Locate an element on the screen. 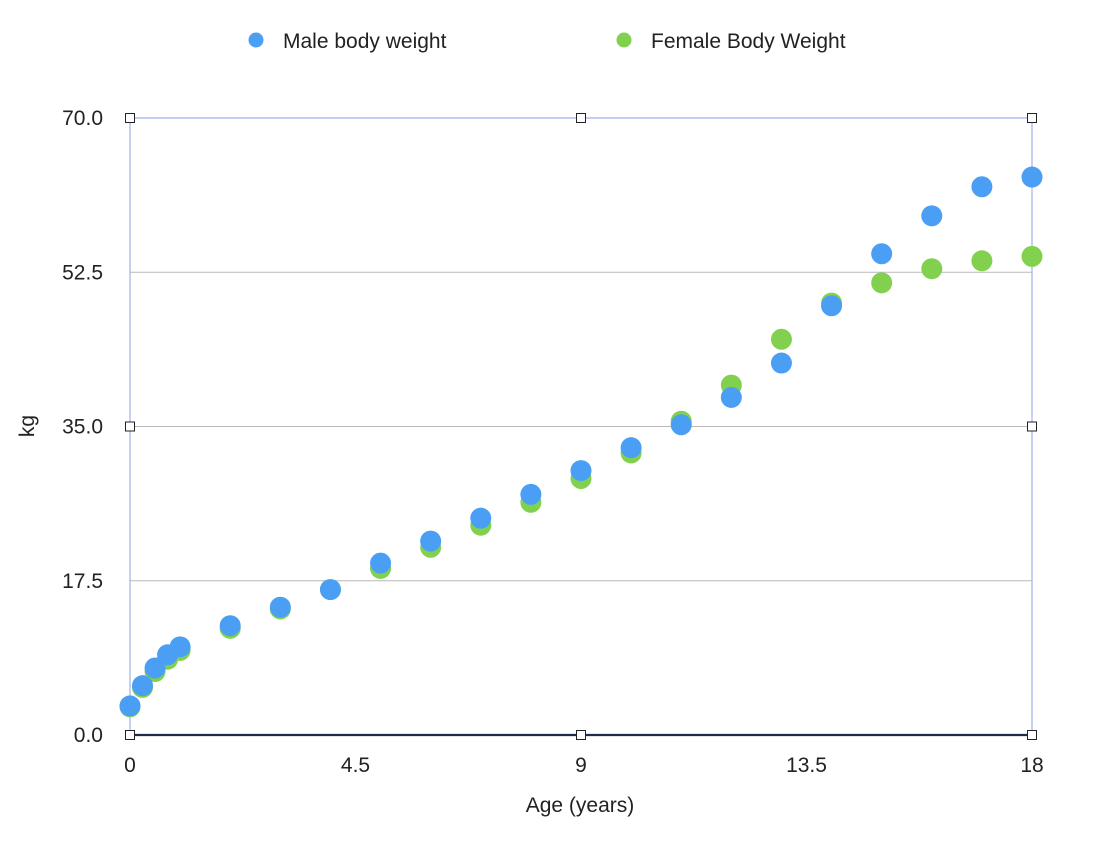  x-tick-label: 0 is located at coordinates (130, 765).